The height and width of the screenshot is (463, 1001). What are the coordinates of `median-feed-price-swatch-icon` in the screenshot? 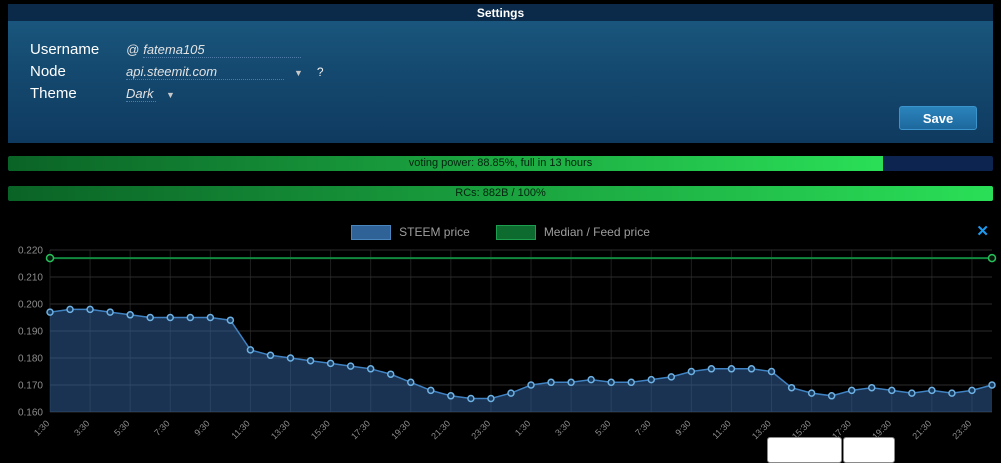 It's located at (515, 232).